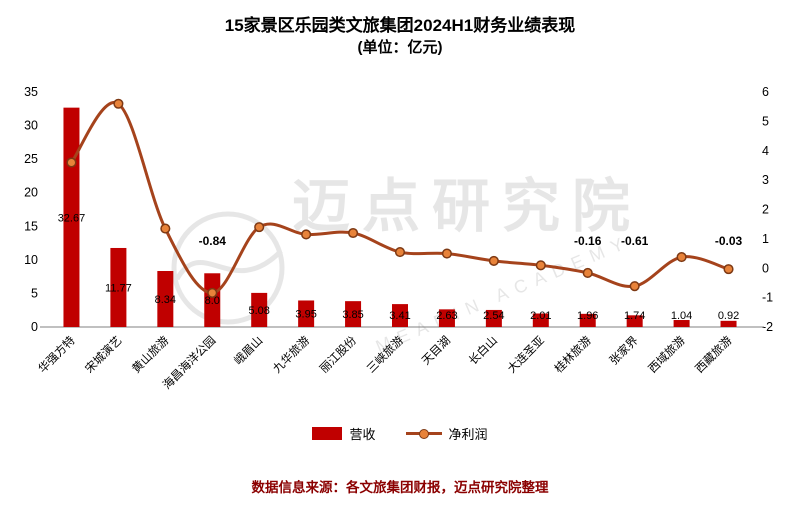 The width and height of the screenshot is (800, 507). What do you see at coordinates (765, 92) in the screenshot?
I see `right-axis-tick: 6` at bounding box center [765, 92].